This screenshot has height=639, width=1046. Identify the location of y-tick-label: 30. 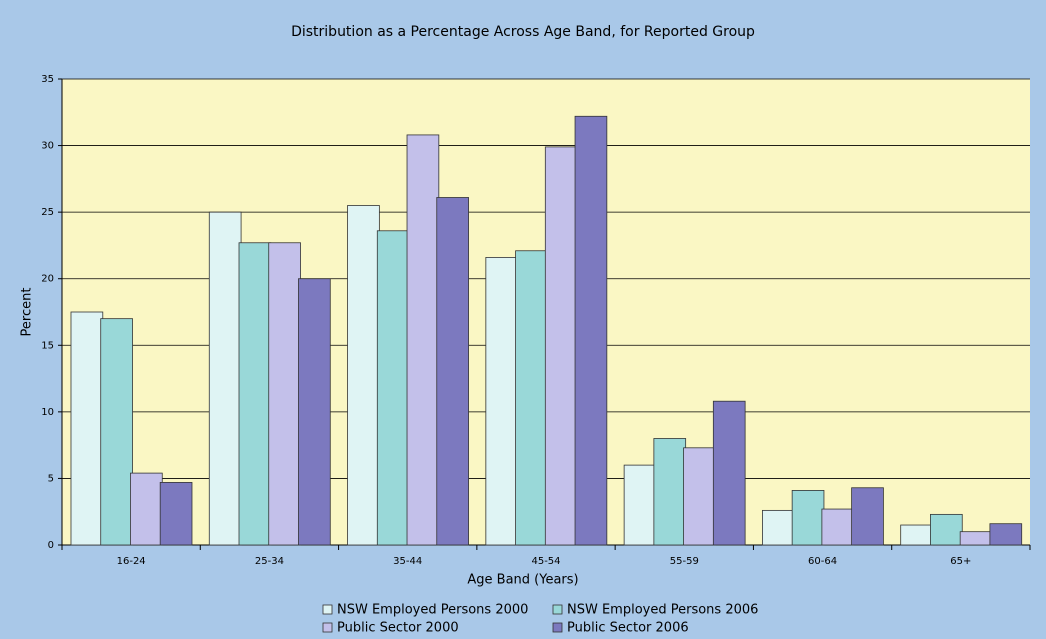
(47, 146).